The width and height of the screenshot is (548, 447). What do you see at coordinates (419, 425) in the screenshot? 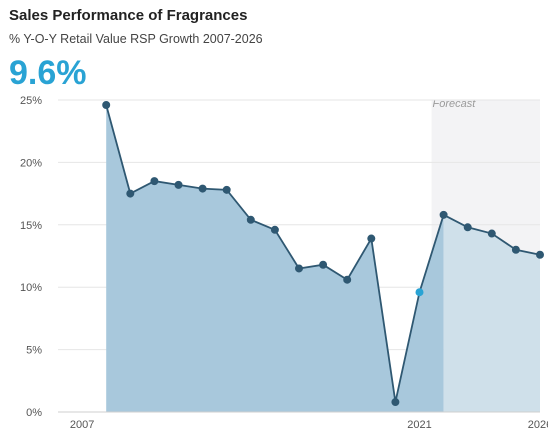
I see `x-tick-label: 2021` at bounding box center [419, 425].